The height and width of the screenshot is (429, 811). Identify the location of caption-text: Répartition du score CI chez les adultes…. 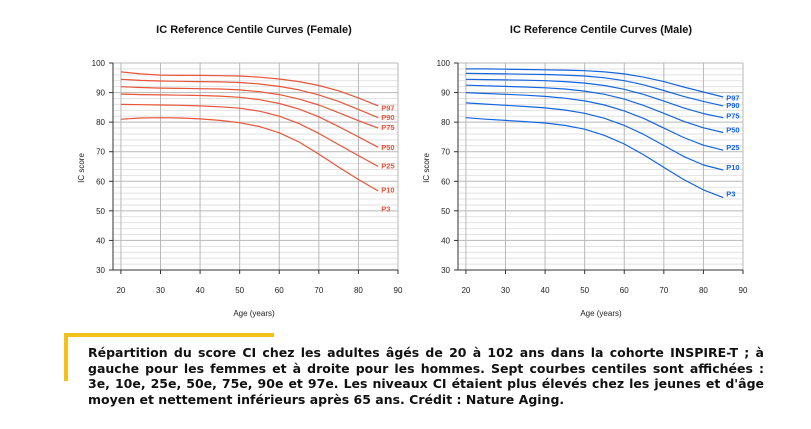
(426, 376).